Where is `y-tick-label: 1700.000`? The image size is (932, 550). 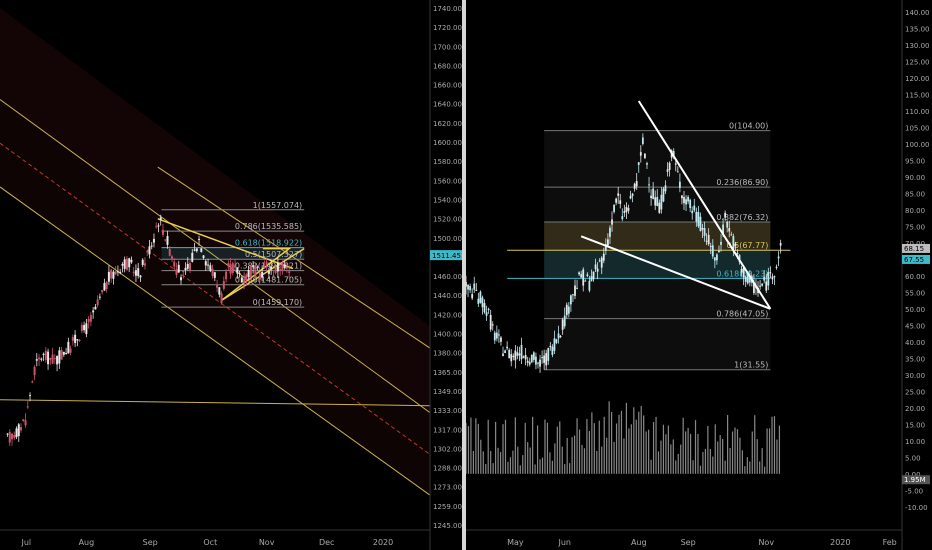
y-tick-label: 1700.000 is located at coordinates (447, 47).